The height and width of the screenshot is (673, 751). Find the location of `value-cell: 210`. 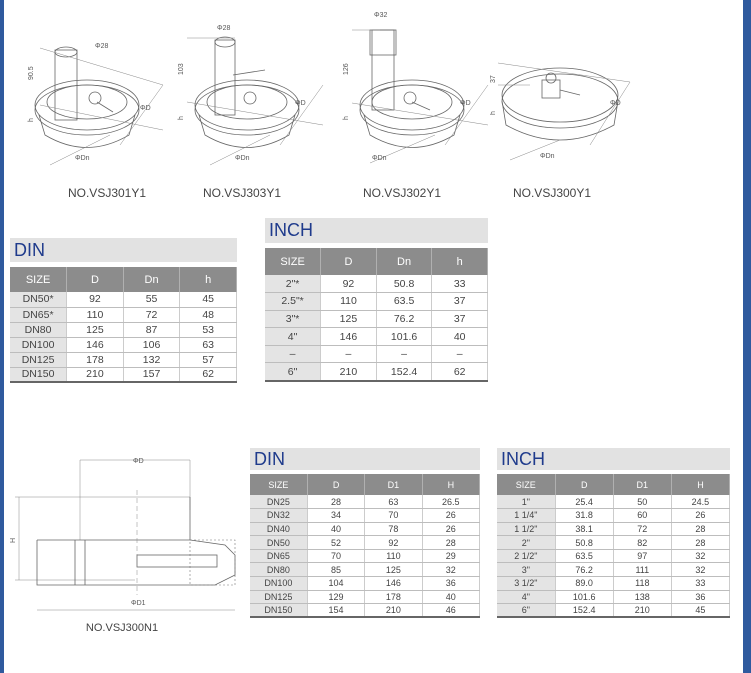

value-cell: 210 is located at coordinates (393, 611).